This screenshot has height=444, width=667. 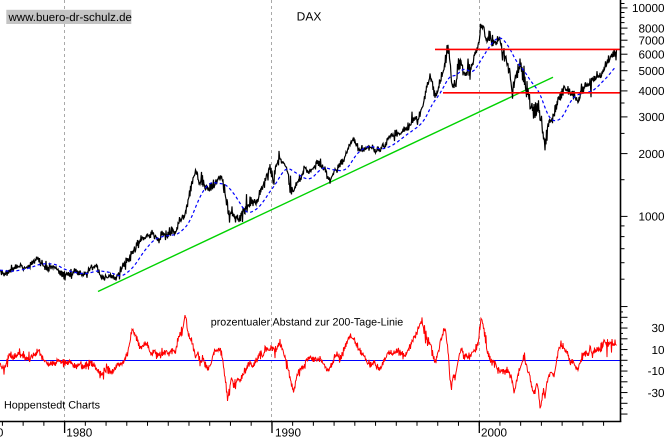 What do you see at coordinates (651, 54) in the screenshot?
I see `svg-text: 6000` at bounding box center [651, 54].